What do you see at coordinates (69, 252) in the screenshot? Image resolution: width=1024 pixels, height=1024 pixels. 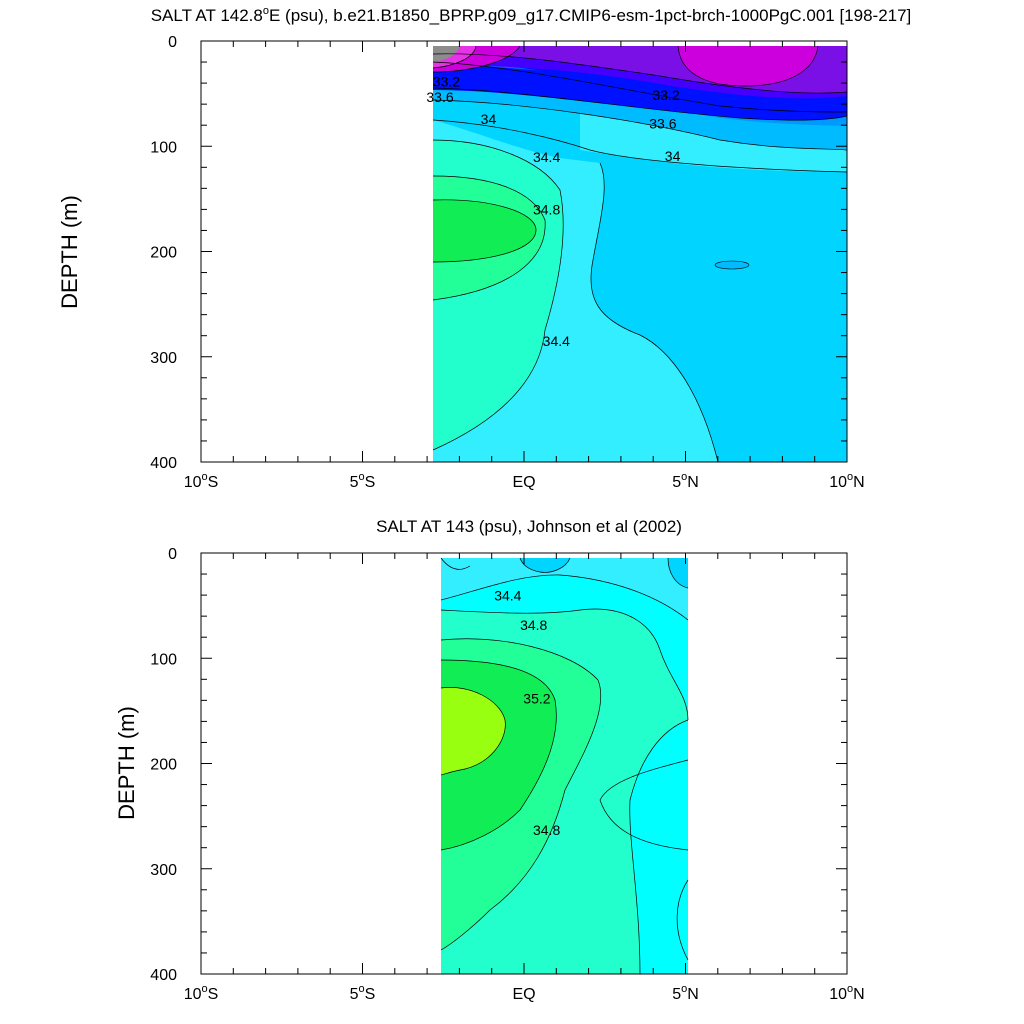 I see `panel1-ylabel: DEPTH (m)` at bounding box center [69, 252].